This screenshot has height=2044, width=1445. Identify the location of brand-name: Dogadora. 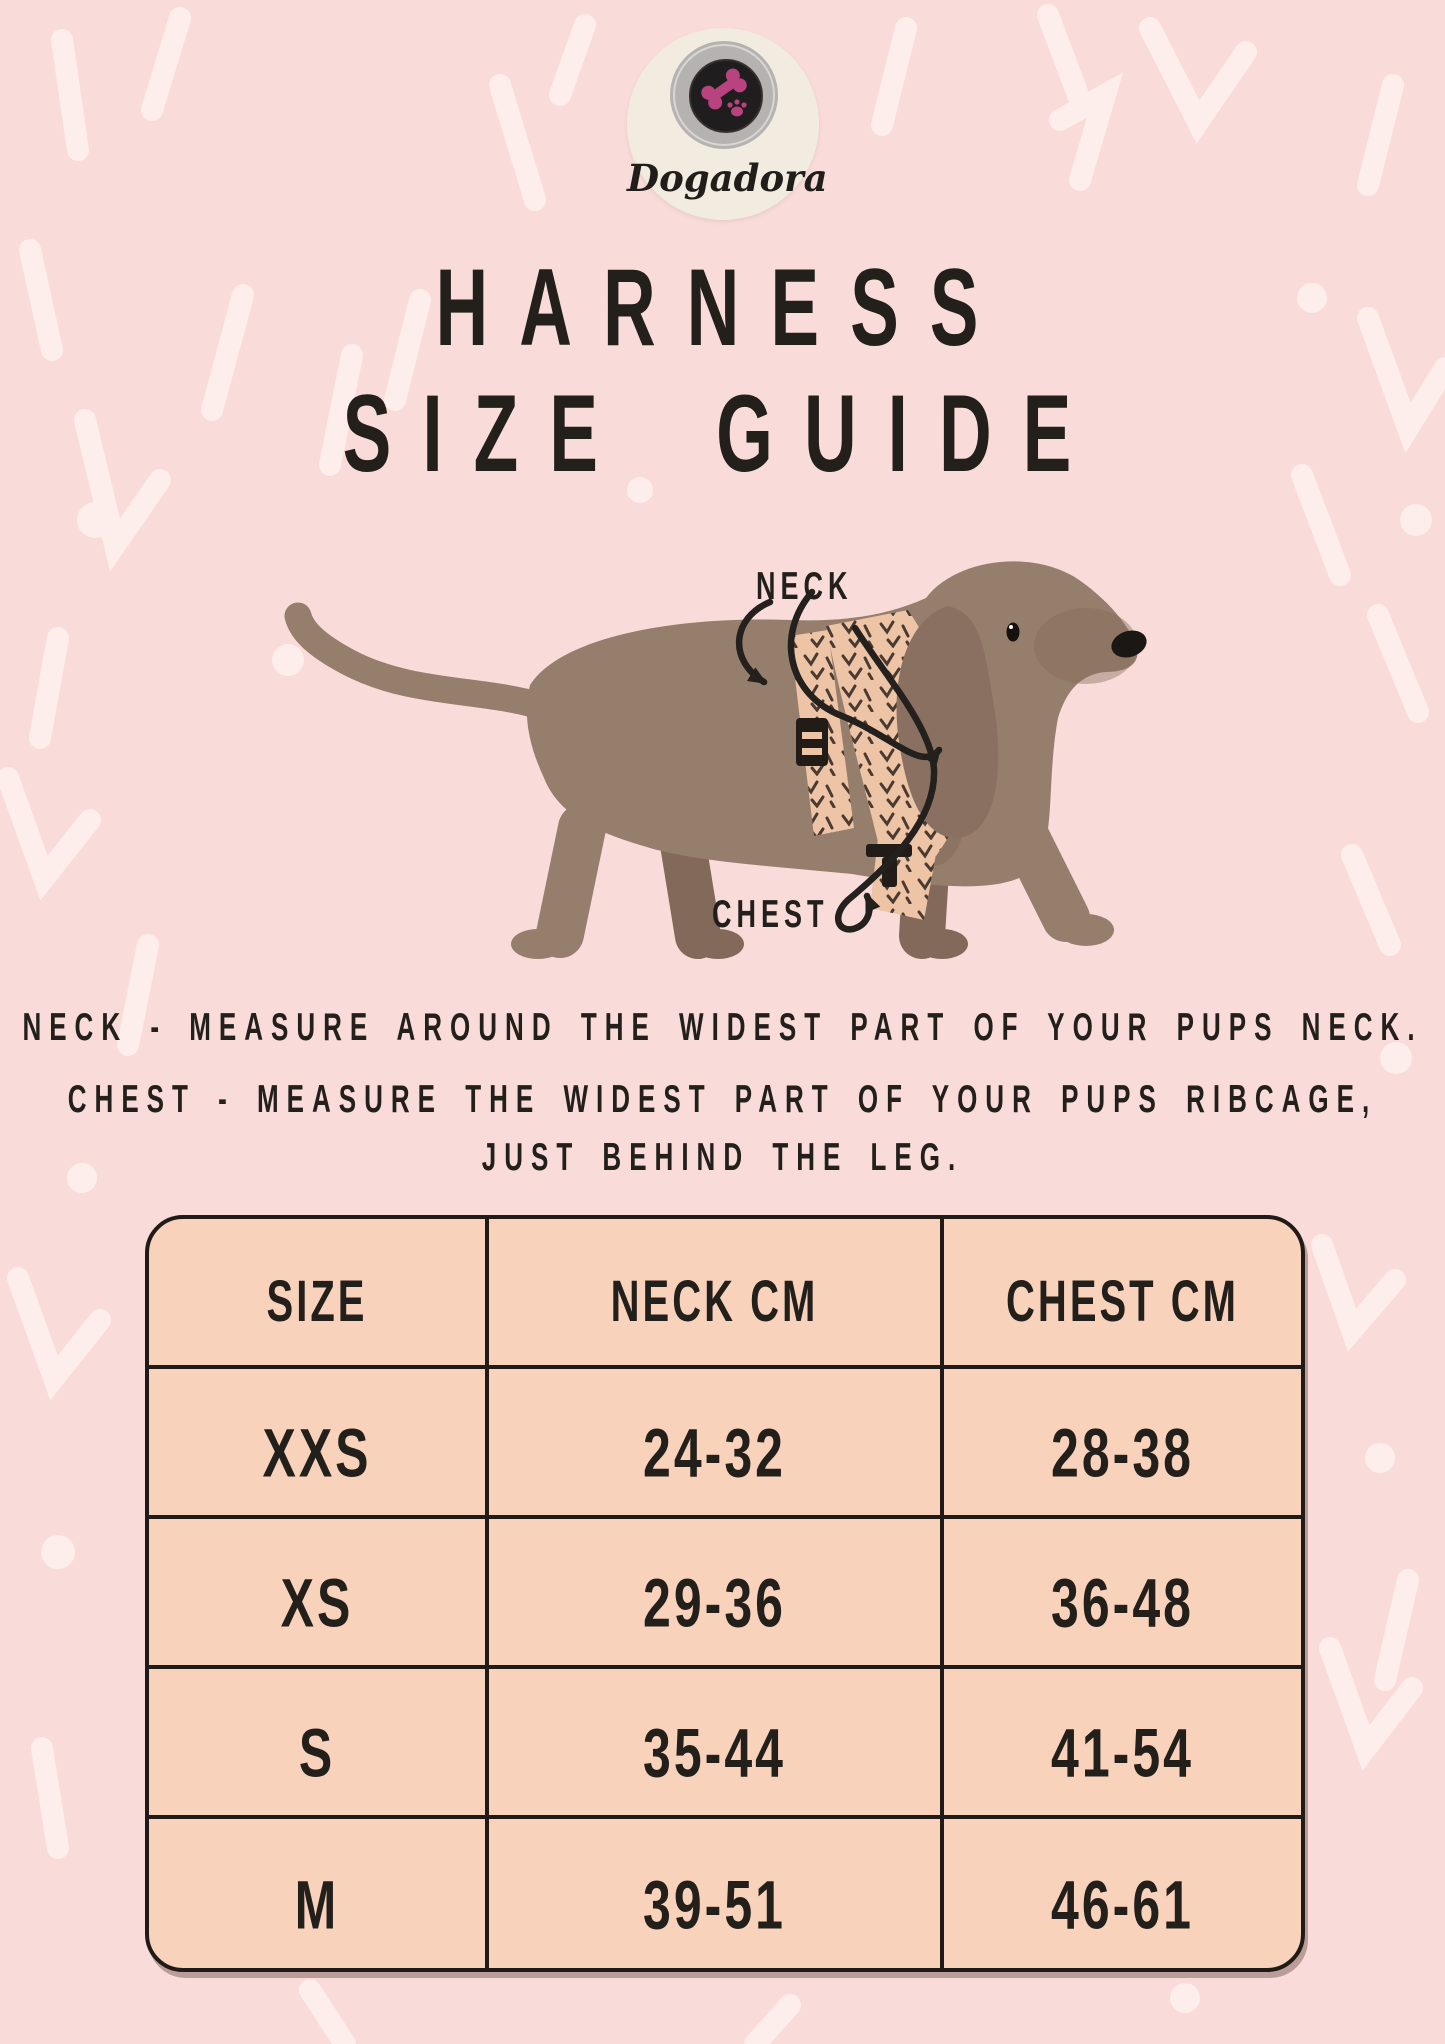
(727, 178).